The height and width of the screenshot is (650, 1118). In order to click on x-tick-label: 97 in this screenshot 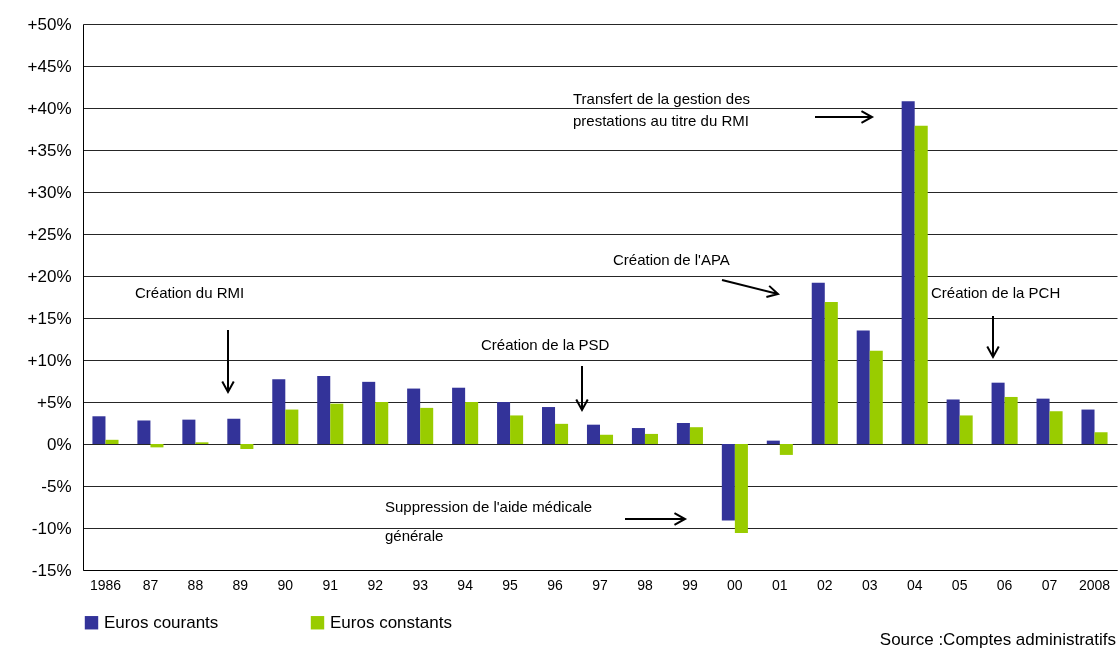, I will do `click(600, 584)`.